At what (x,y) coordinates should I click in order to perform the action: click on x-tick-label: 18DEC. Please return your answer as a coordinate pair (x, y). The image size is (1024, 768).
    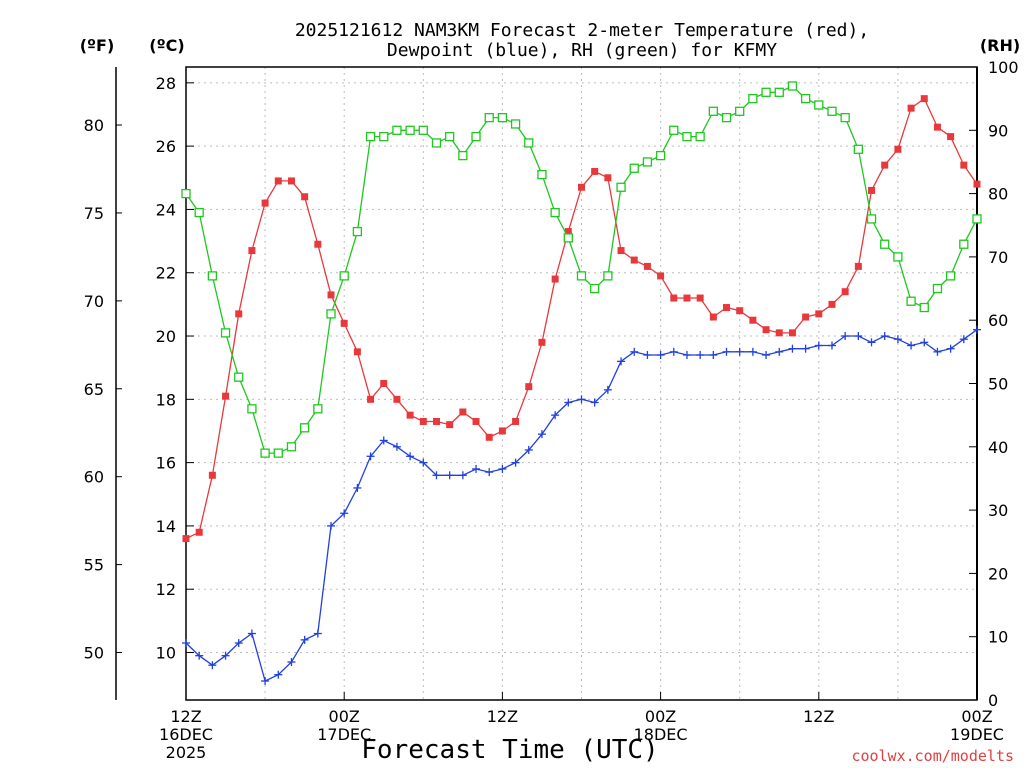
    Looking at the image, I should click on (661, 734).